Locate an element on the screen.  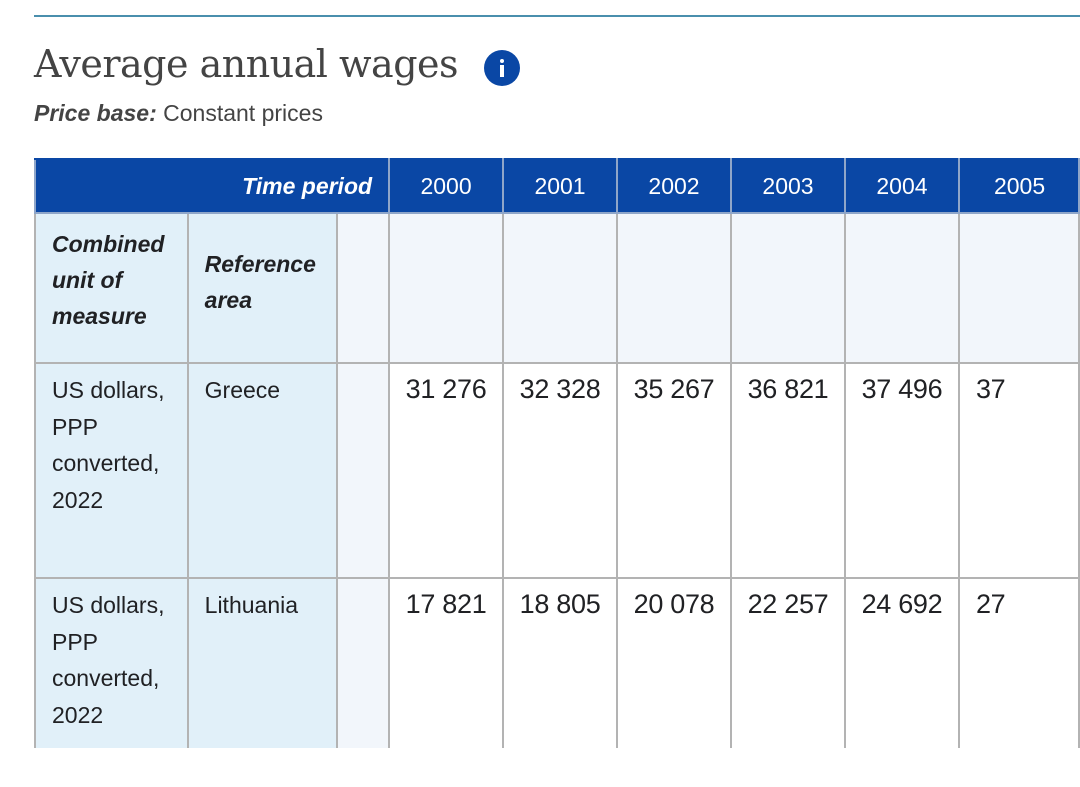
title-row: Average annual wages is located at coordinates (277, 64).